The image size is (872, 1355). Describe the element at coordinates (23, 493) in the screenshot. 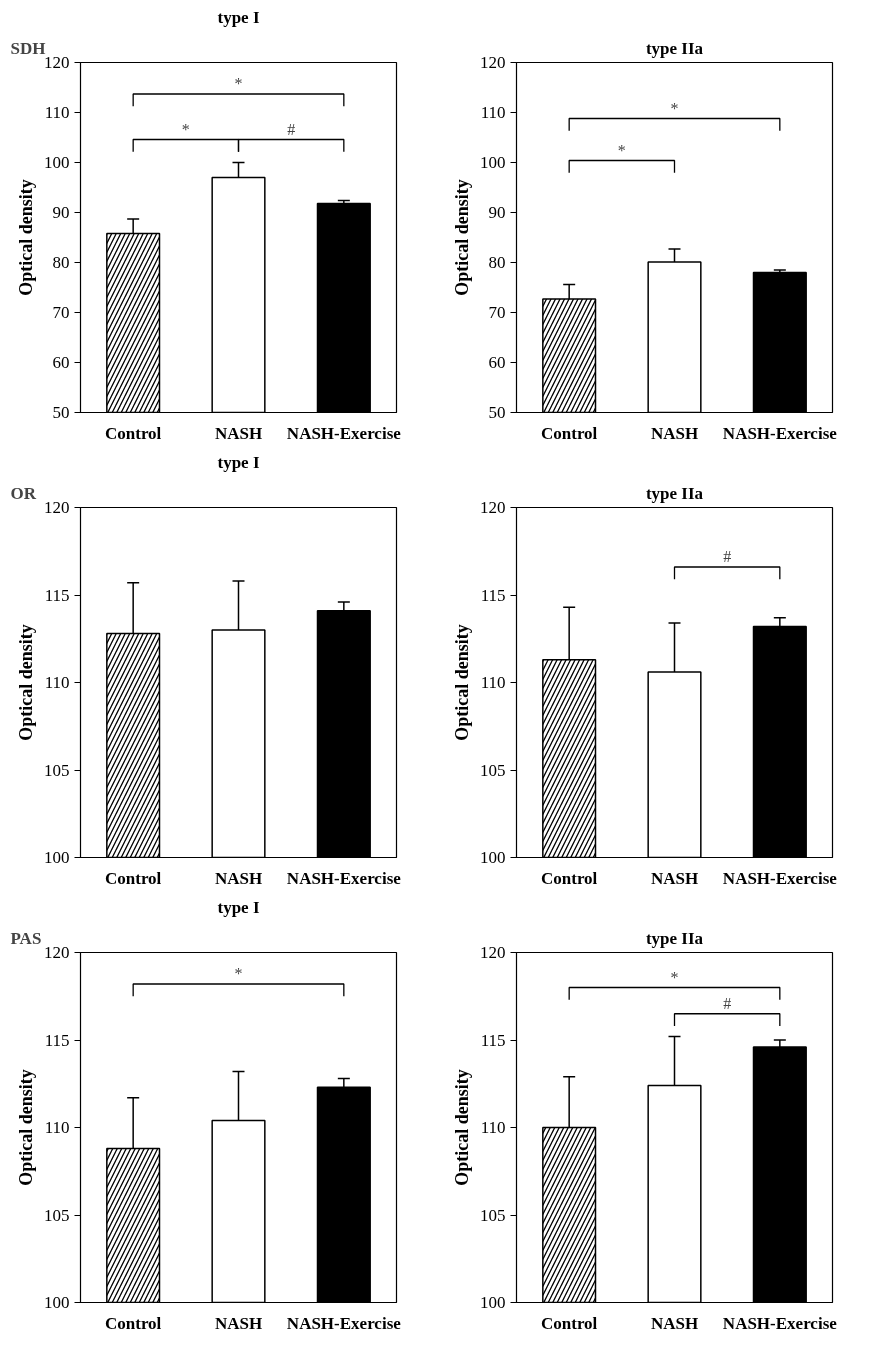

I see `text: OR` at that location.